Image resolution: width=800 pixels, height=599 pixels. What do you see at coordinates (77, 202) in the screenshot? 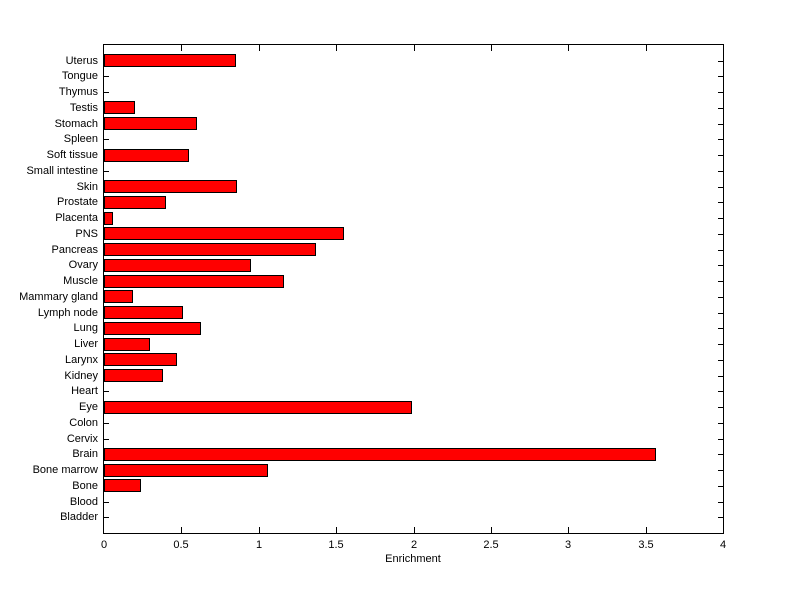
I see `y-tick-label: Prostate` at bounding box center [77, 202].